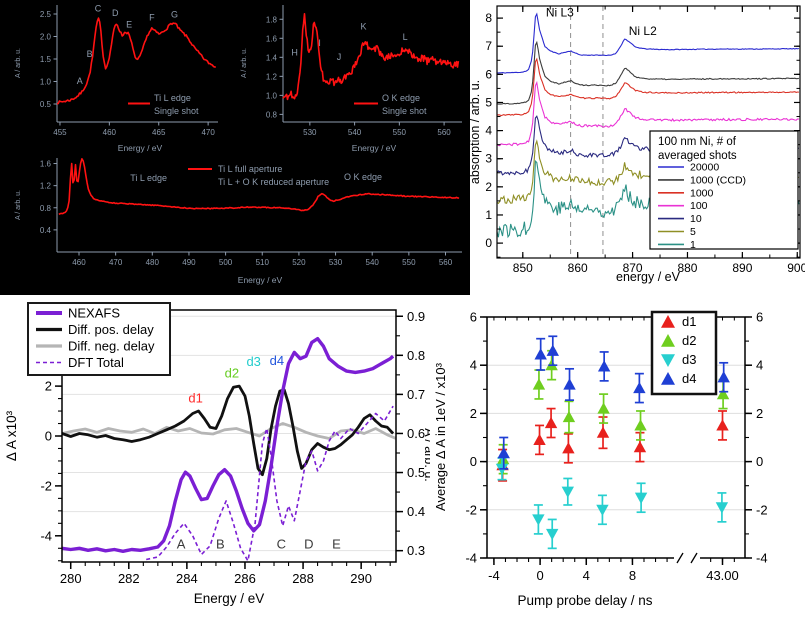  I want to click on y-axis-label-right: A / arb. u., so click(426, 455).